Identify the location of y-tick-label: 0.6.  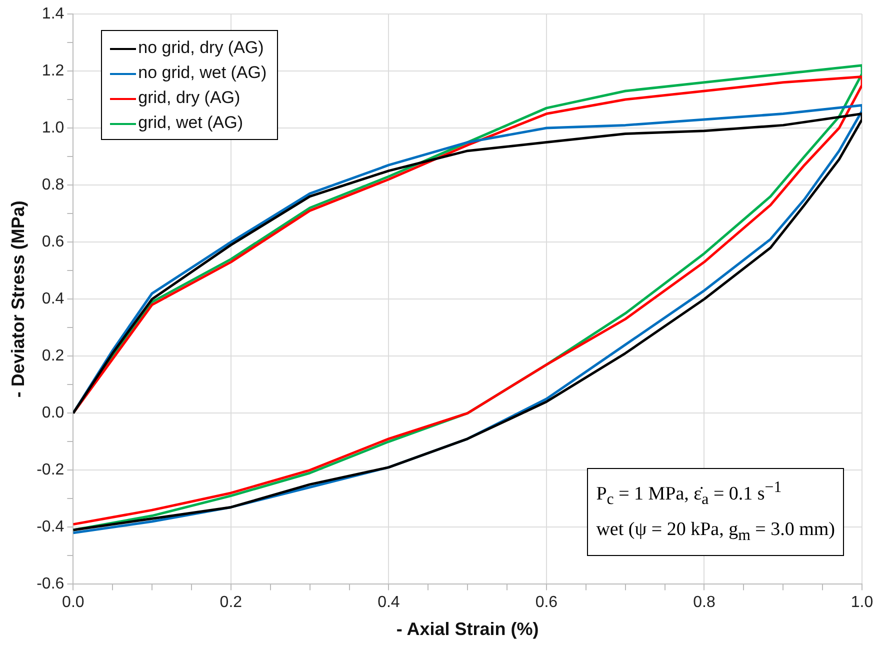
(53, 241).